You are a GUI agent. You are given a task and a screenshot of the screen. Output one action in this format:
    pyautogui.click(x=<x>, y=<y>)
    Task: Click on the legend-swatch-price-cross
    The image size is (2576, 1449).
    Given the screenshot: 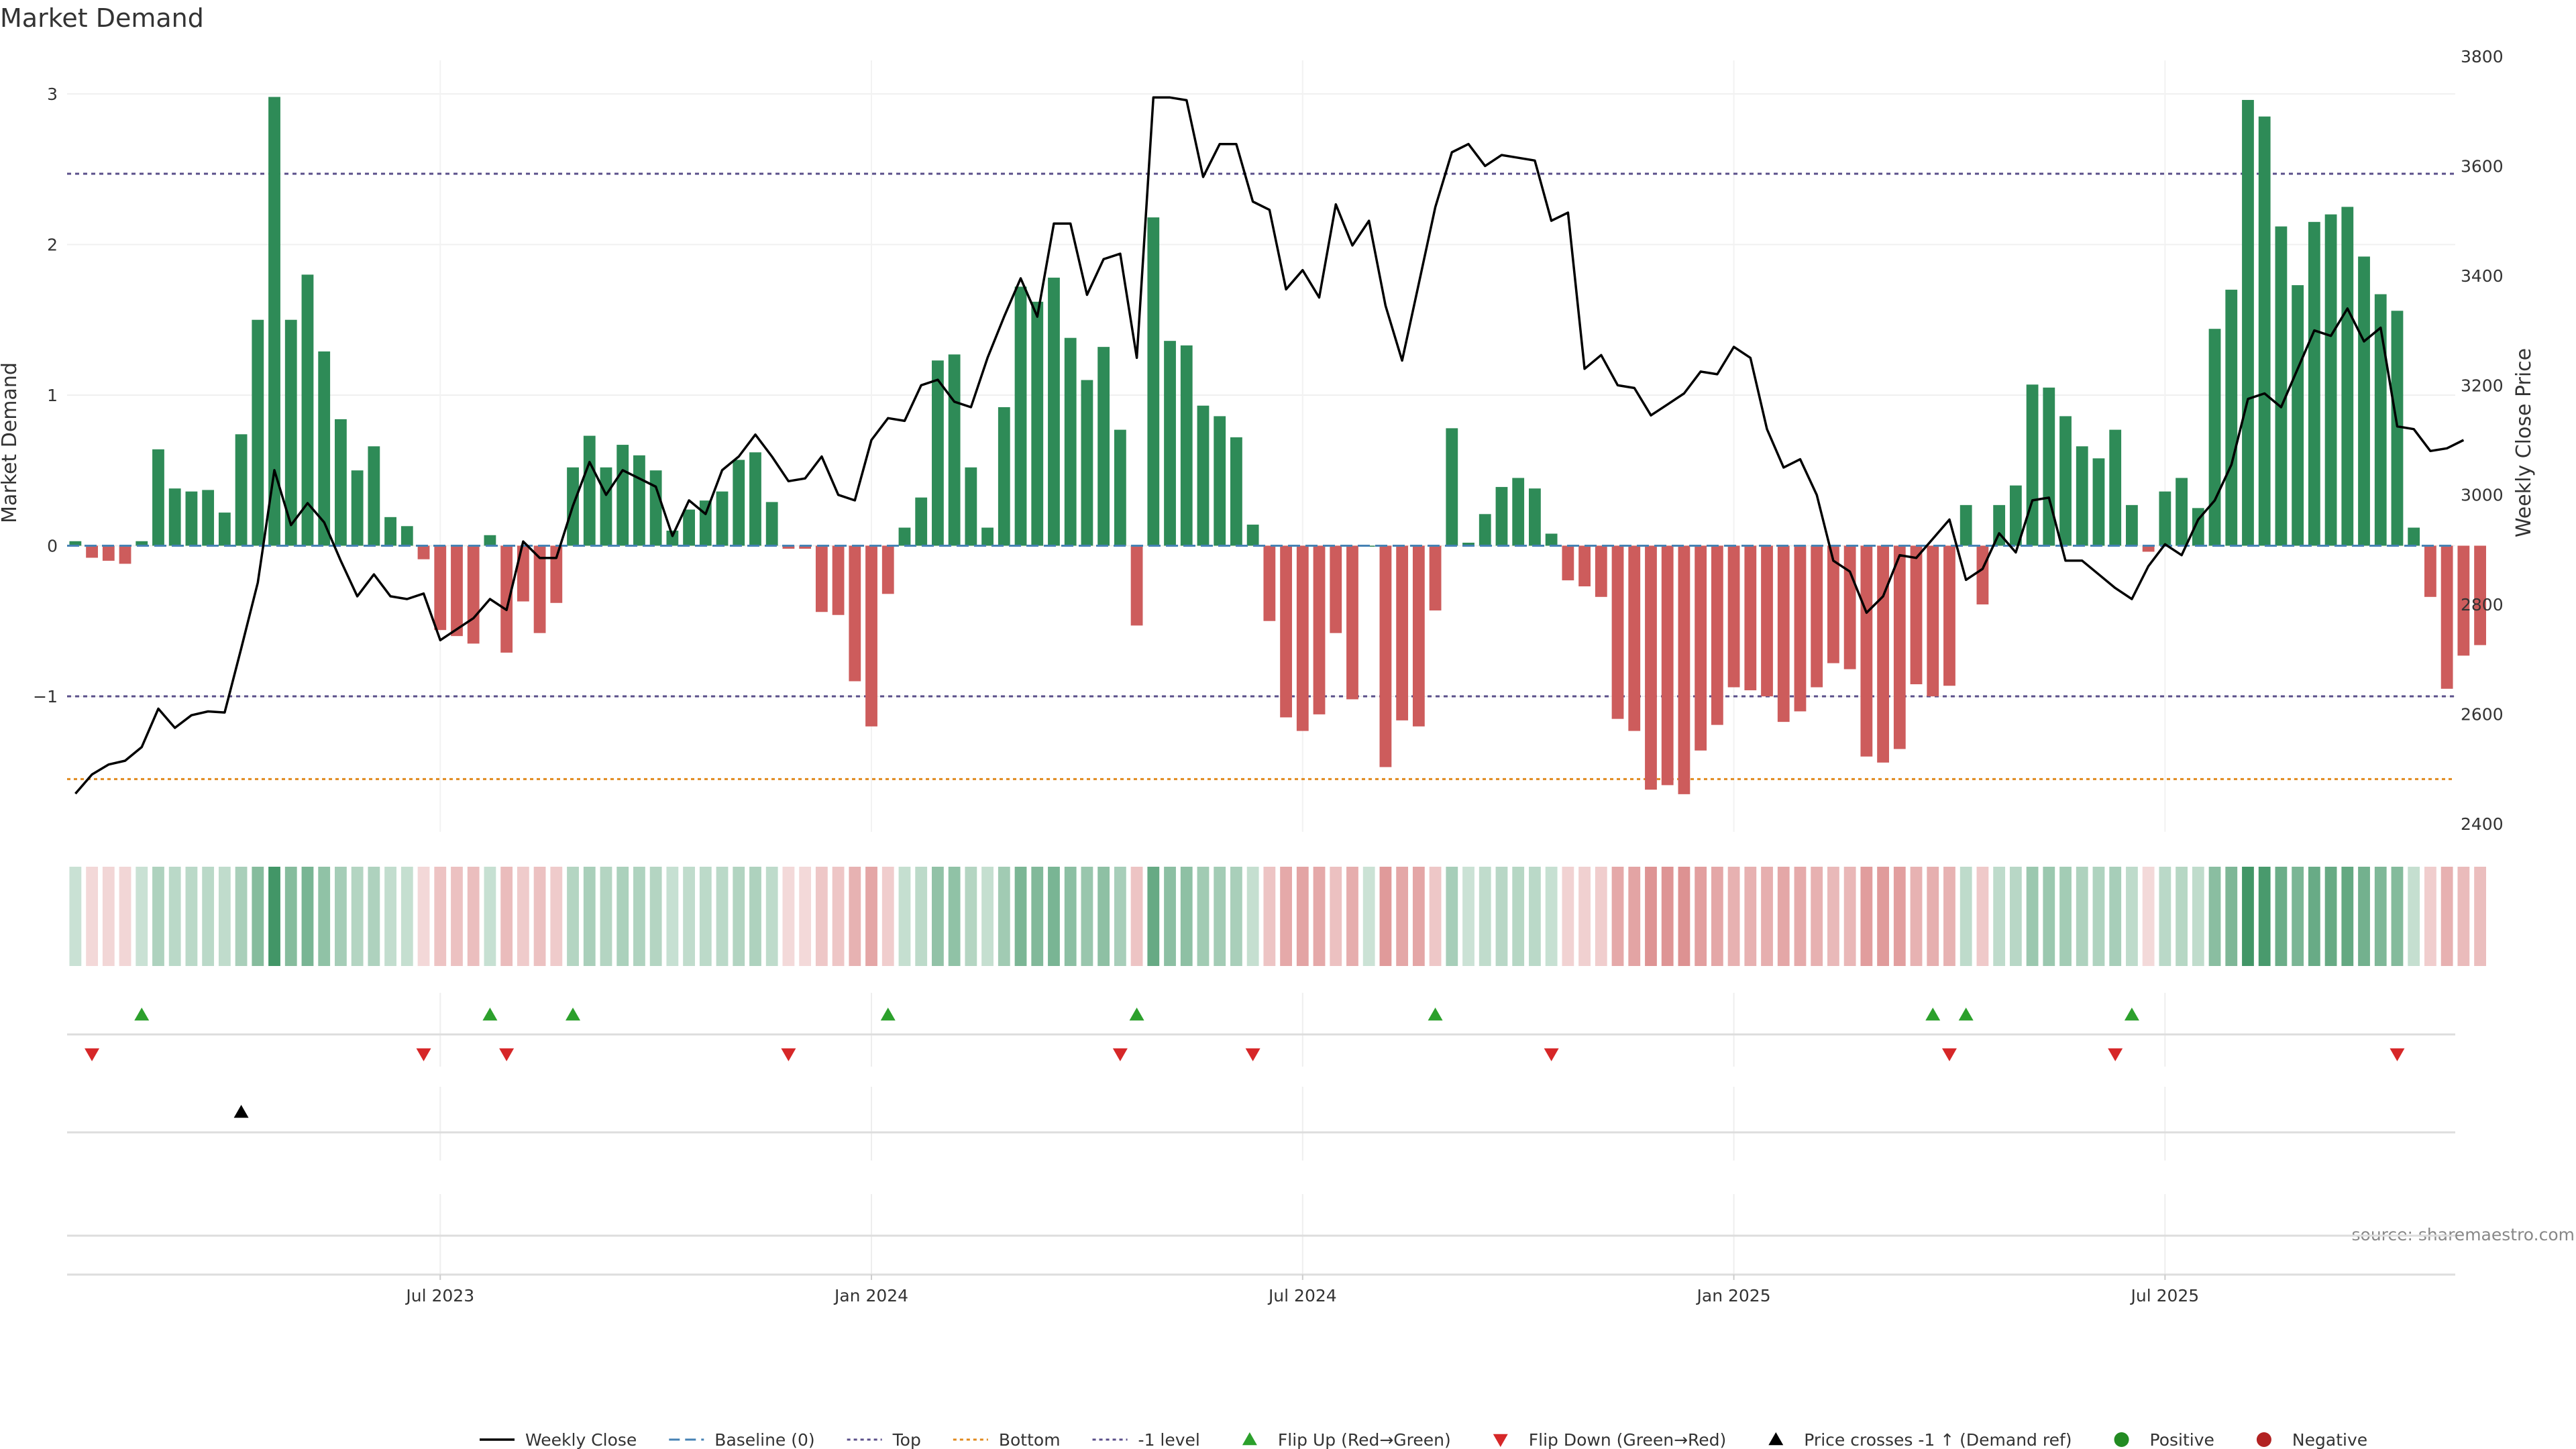 What is the action you would take?
    pyautogui.click(x=1776, y=1439)
    